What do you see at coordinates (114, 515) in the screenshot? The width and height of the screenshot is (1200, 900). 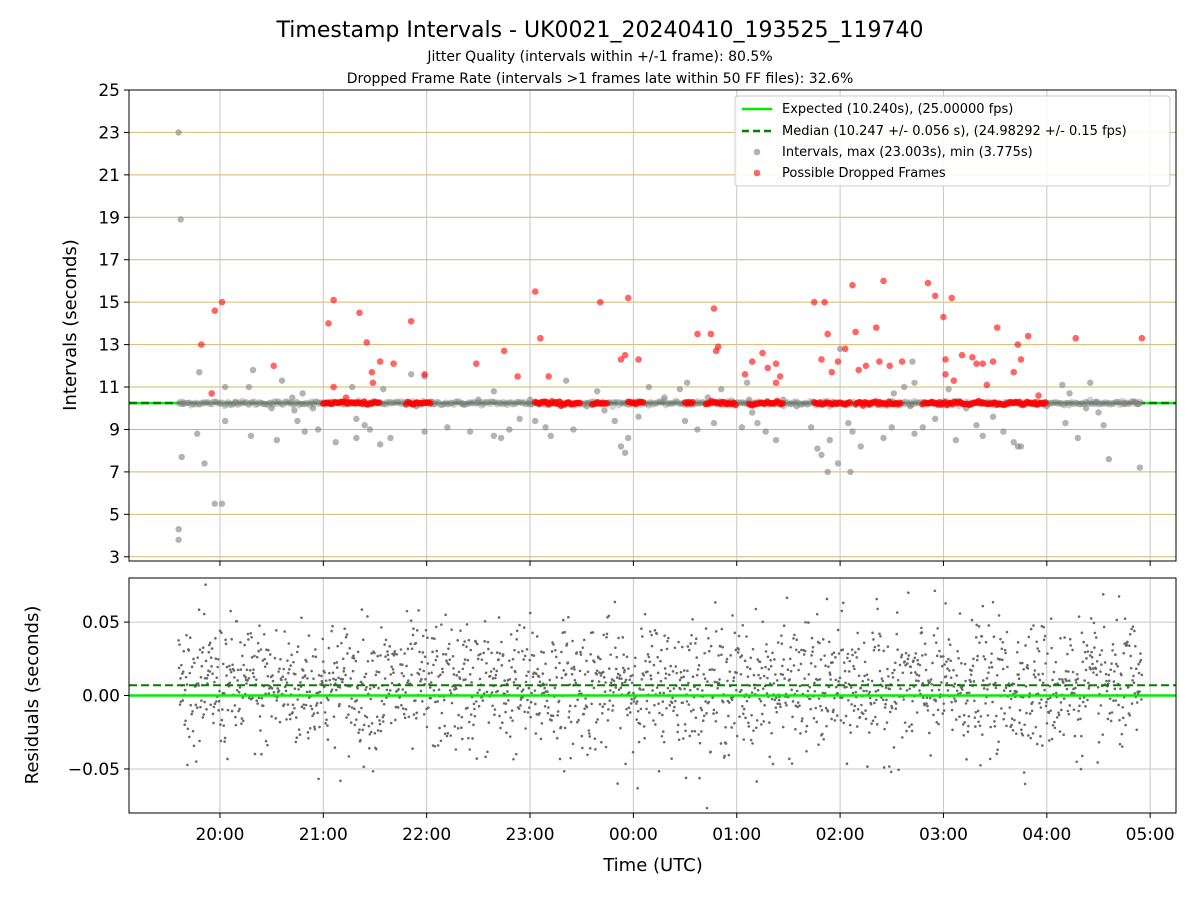 I see `intervals-y-tick-label-5: 5` at bounding box center [114, 515].